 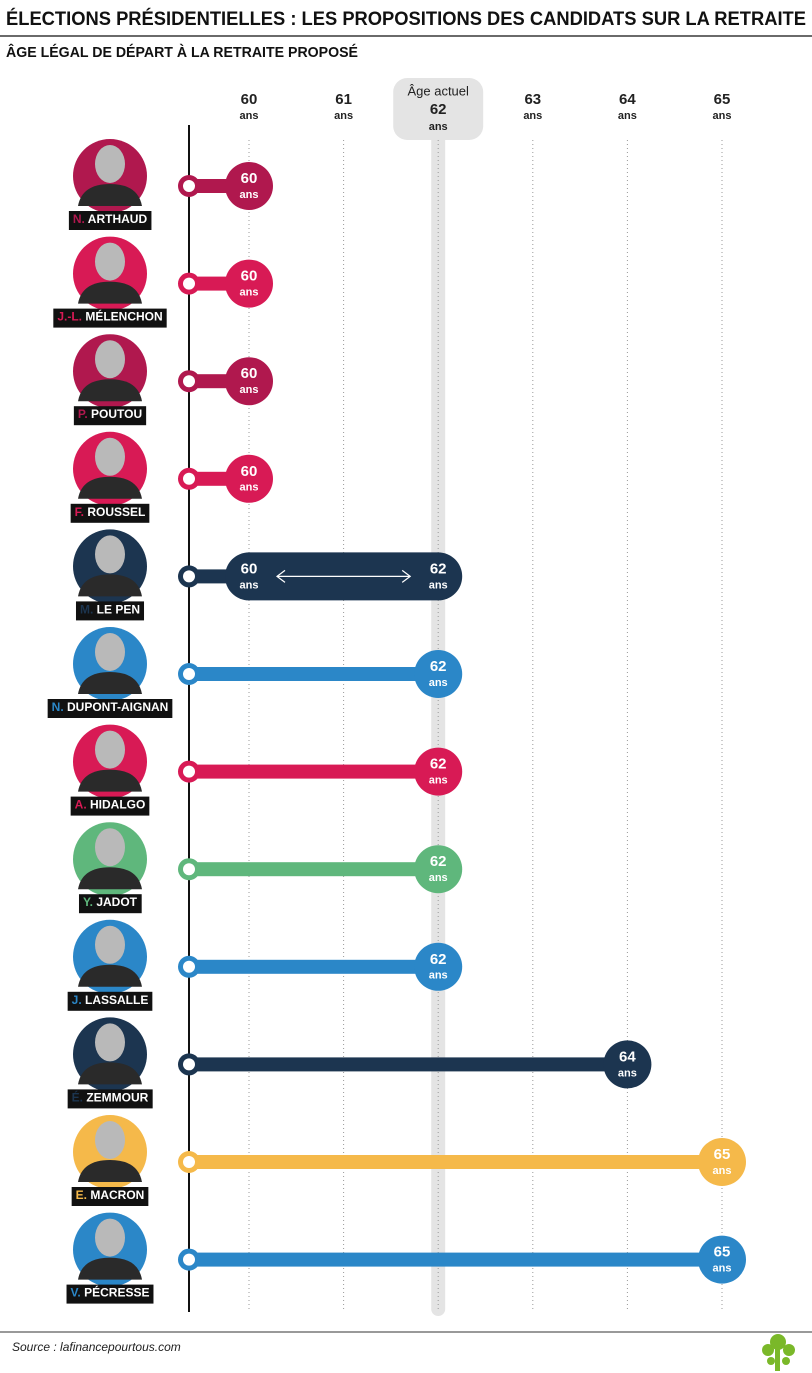 I want to click on name-initial: A., so click(x=81, y=805).